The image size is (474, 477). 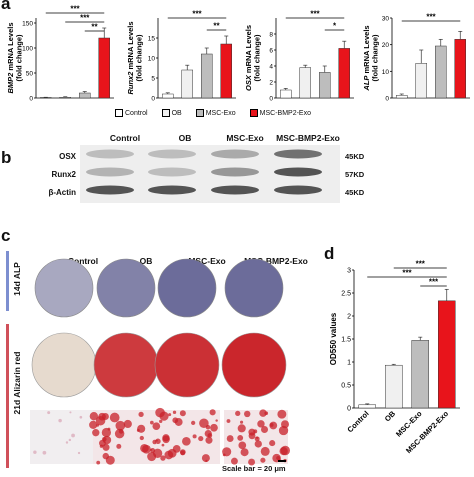 I want to click on blot-col-msc-bmp2-exo: MSC-BMP2-Exo, so click(x=308, y=138).